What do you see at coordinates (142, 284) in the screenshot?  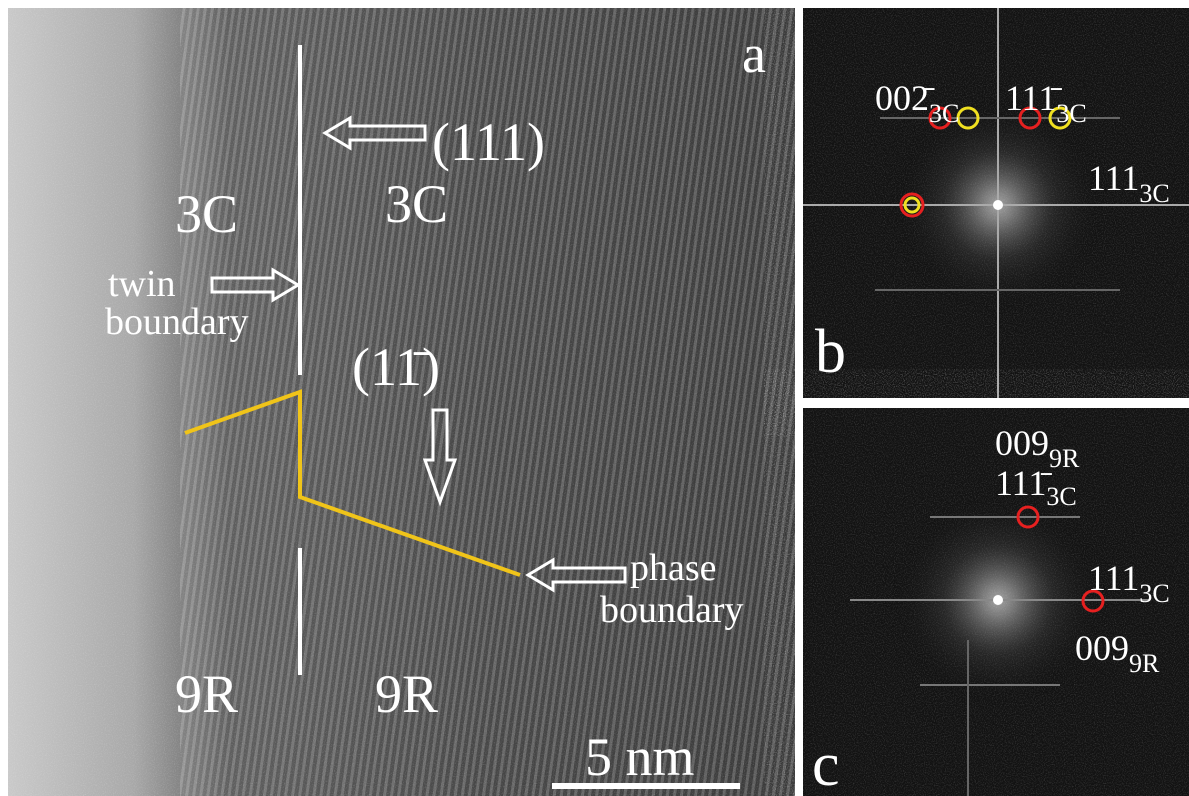 I see `annotation: twin` at bounding box center [142, 284].